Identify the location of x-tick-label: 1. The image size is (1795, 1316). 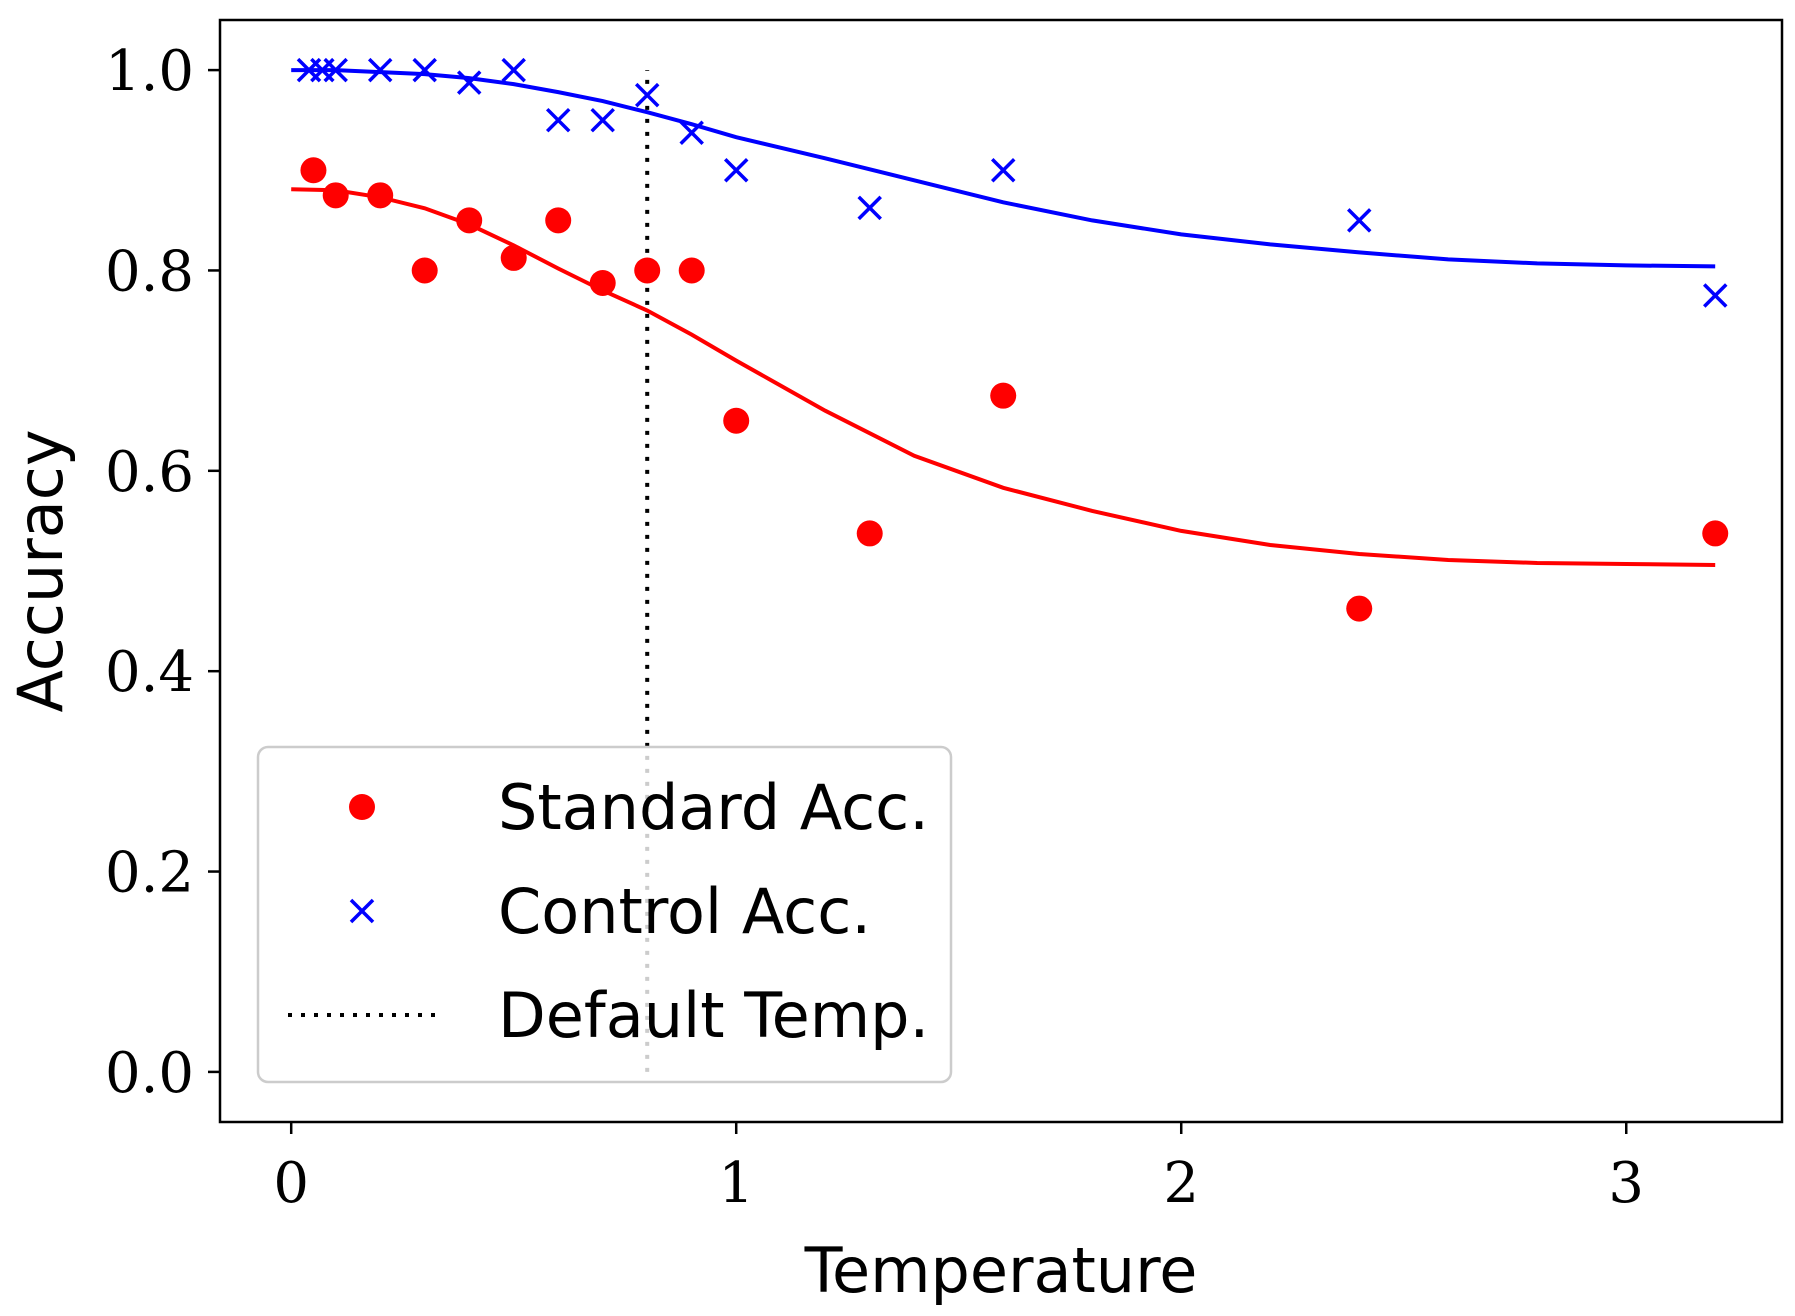
(736, 1183).